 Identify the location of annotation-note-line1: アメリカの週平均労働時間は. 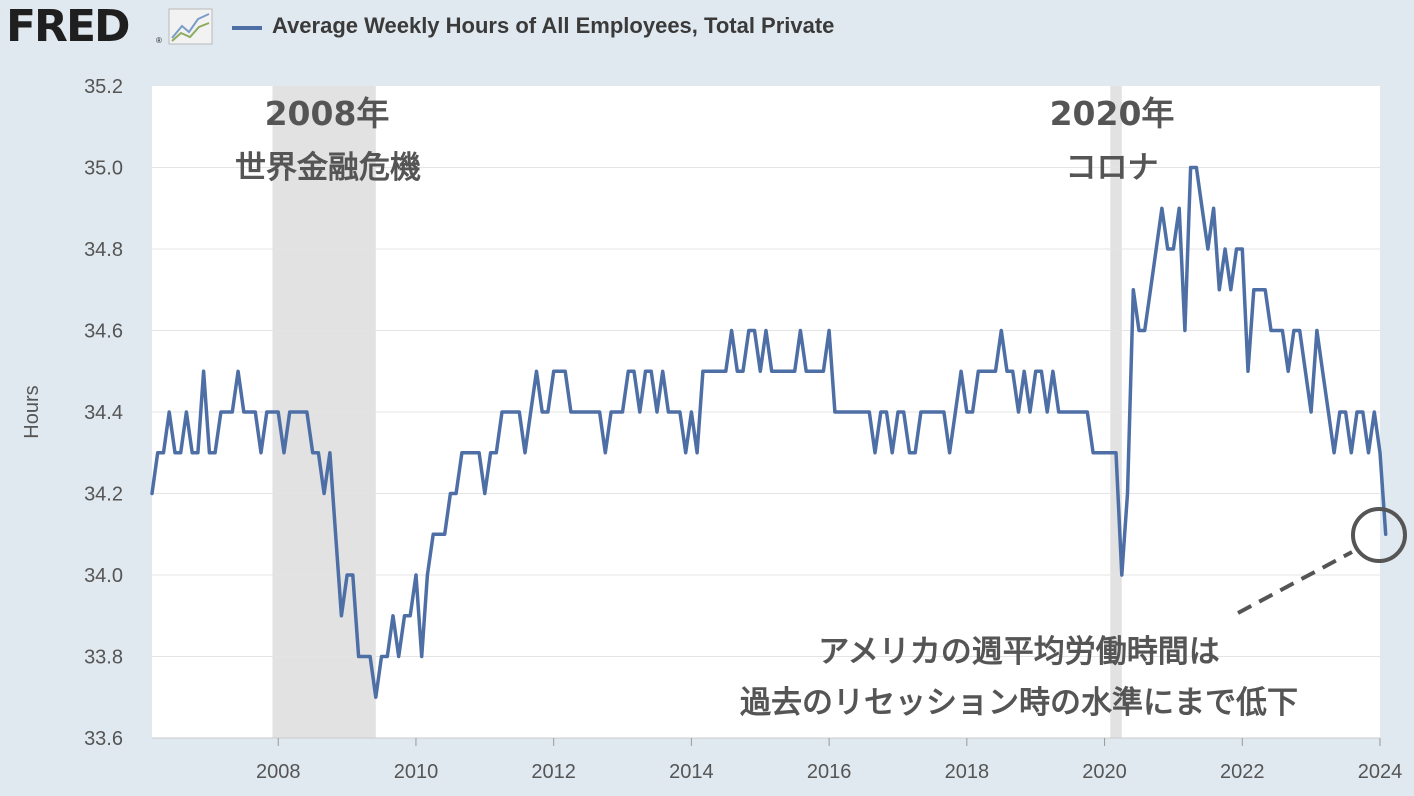
(1018, 652).